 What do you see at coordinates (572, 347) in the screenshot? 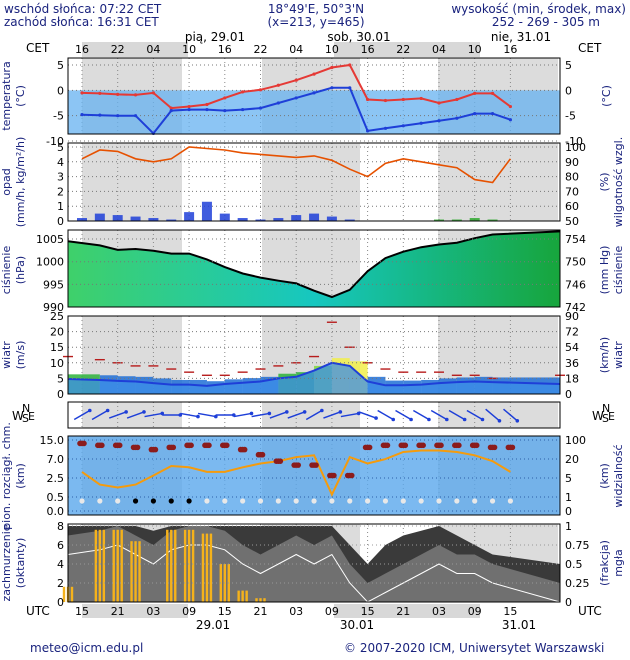
I see `wind-kmh-tick: 54` at bounding box center [572, 347].